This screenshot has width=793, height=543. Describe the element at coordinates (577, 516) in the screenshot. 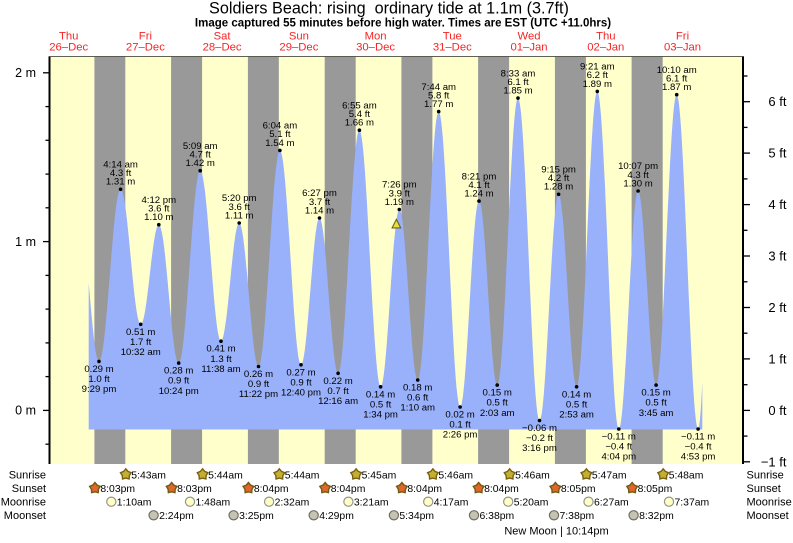

I see `svg-text: 7:38pm` at that location.